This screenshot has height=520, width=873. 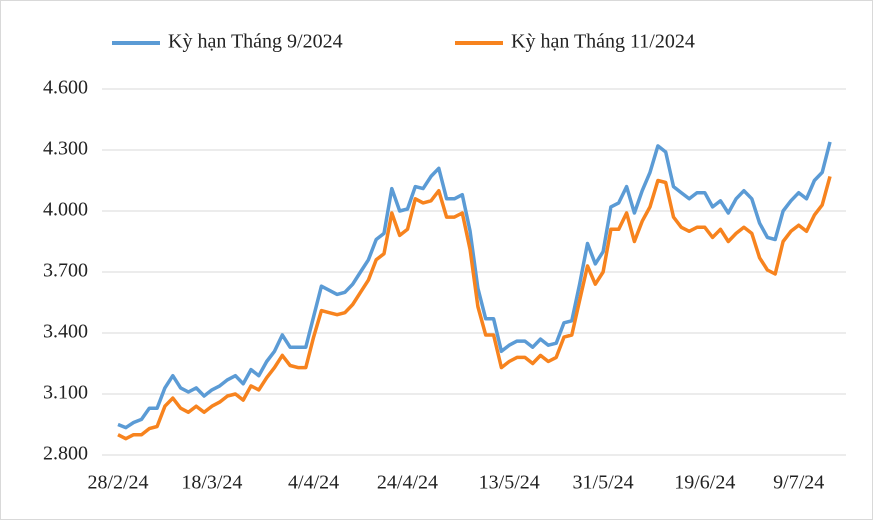 I want to click on y-tick-label: 3.100, so click(x=65, y=393).